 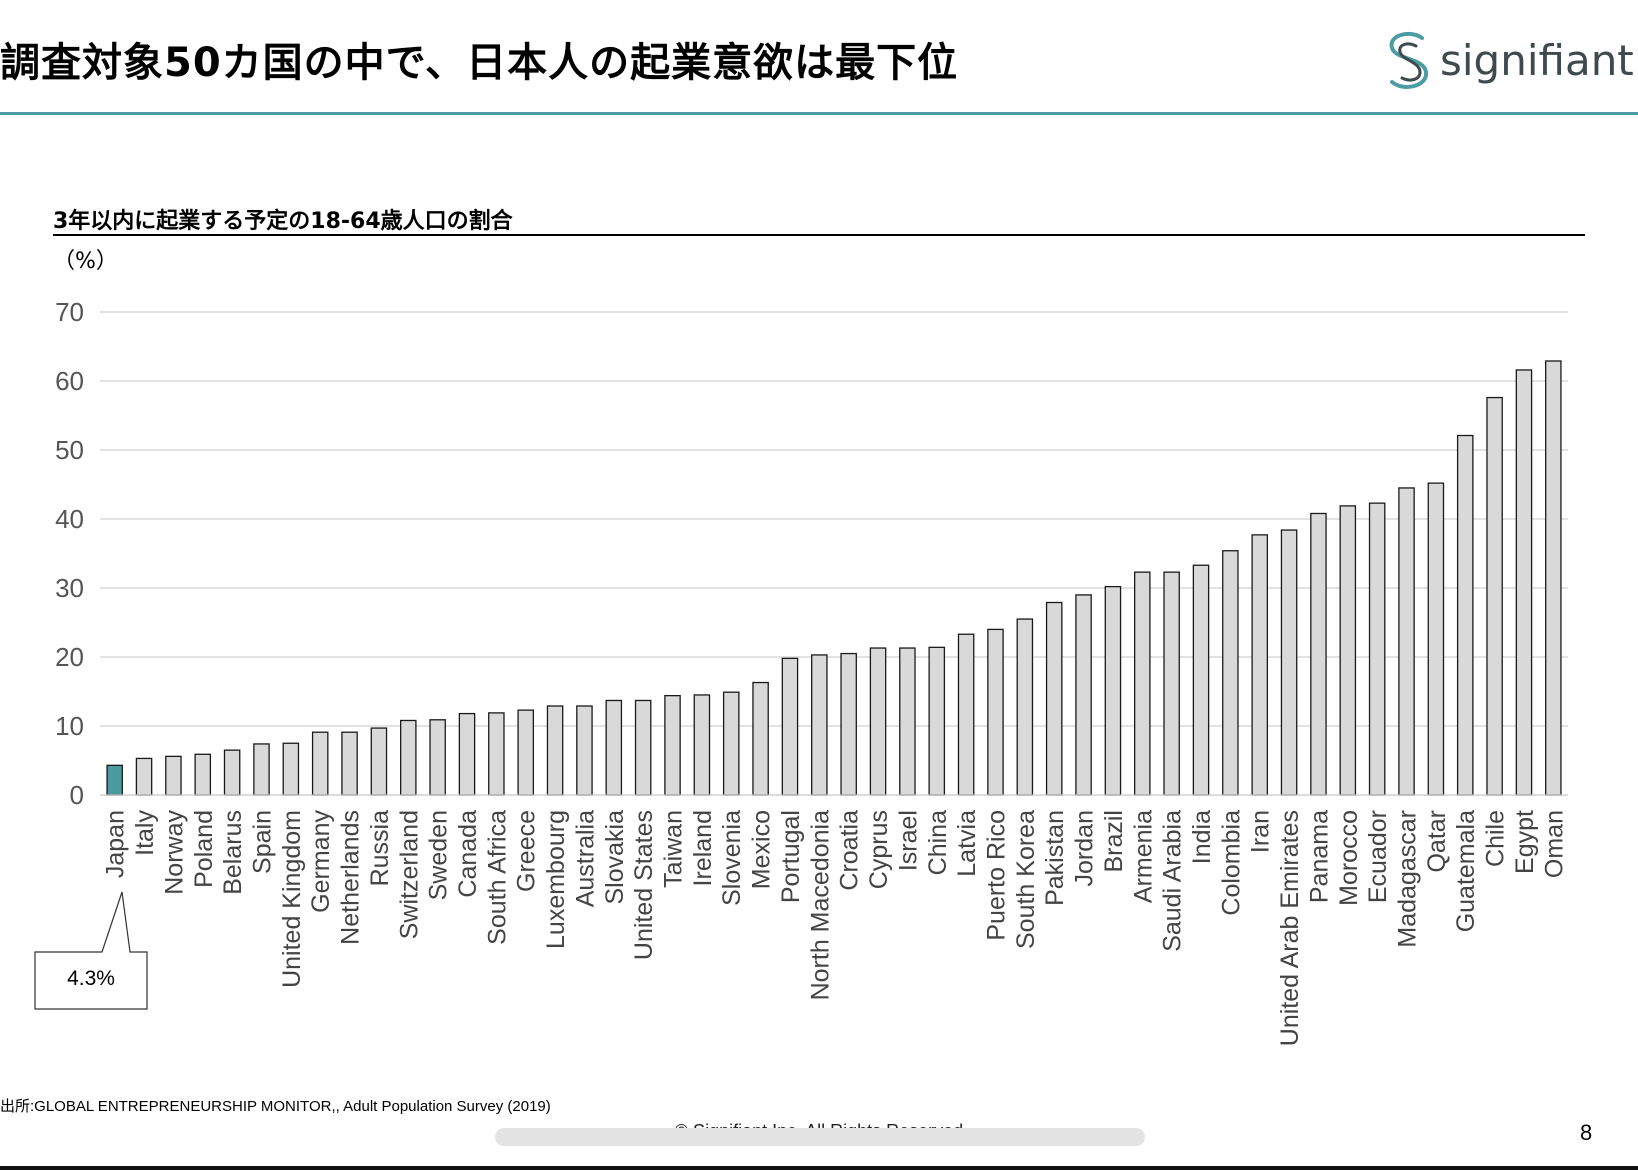 I want to click on x-tick-label: Ecuador, so click(x=1378, y=856).